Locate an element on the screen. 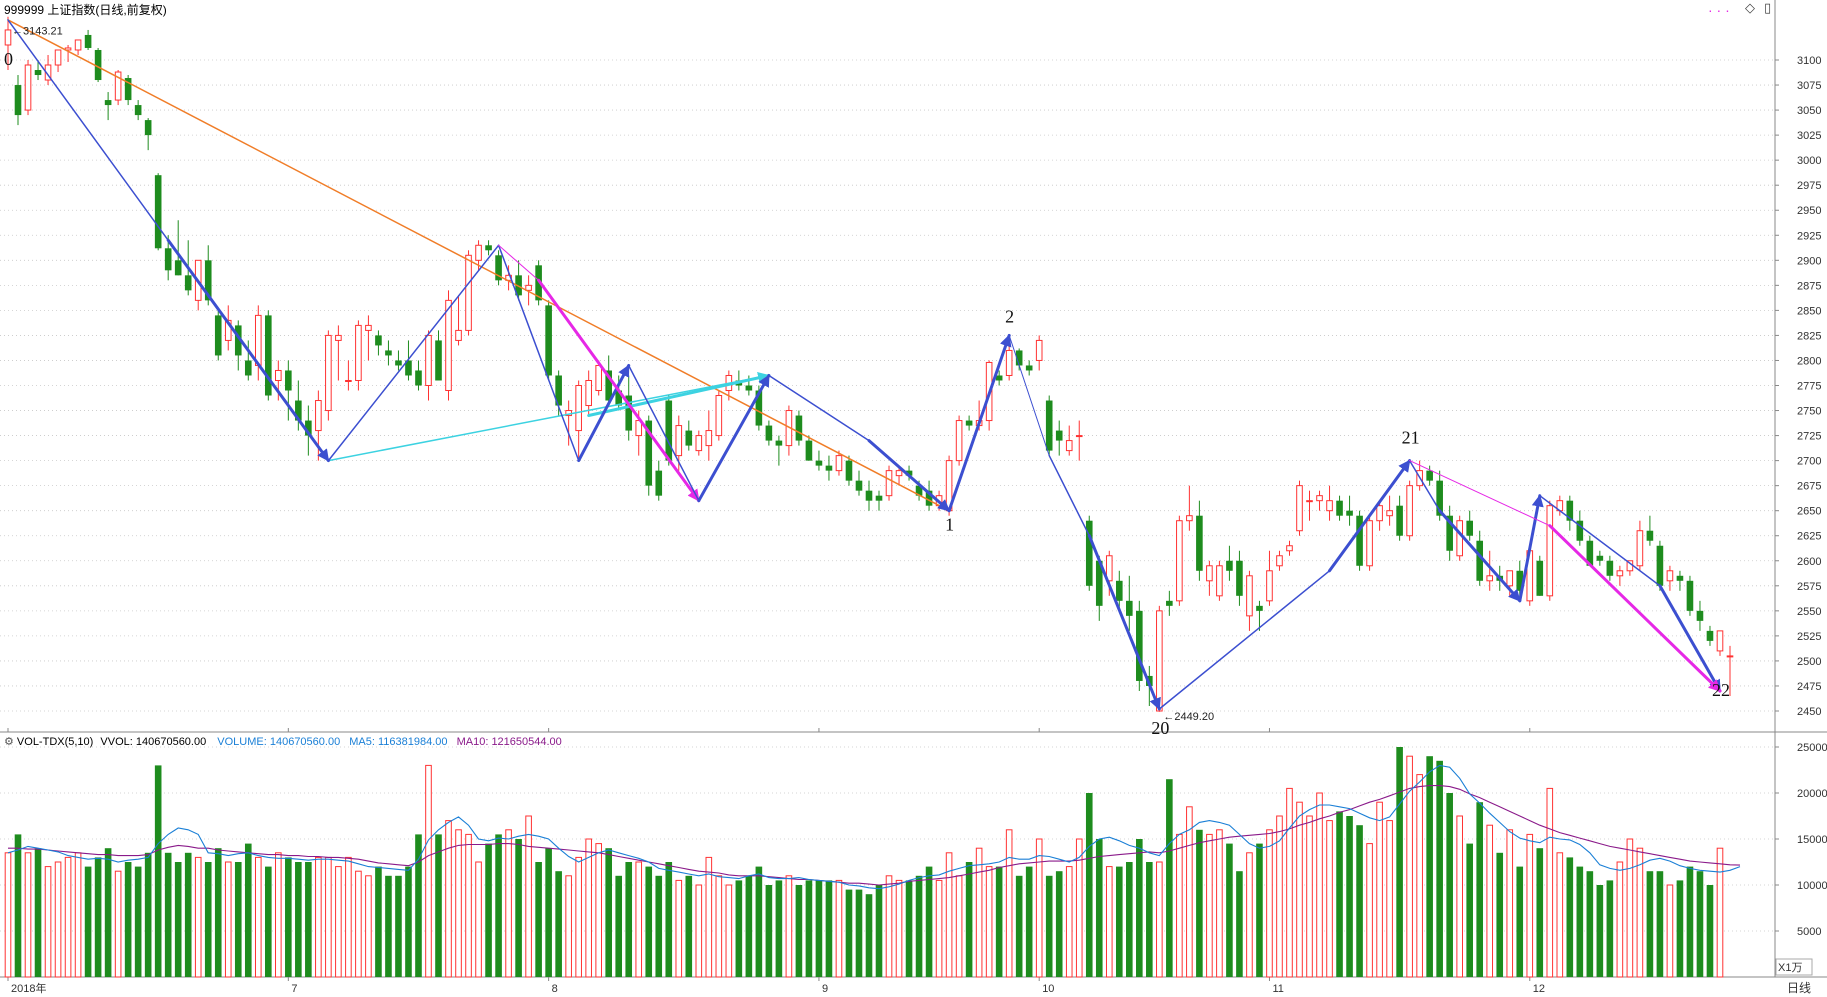  vol-ma10: MA10: 121650544.00 is located at coordinates (509, 742).